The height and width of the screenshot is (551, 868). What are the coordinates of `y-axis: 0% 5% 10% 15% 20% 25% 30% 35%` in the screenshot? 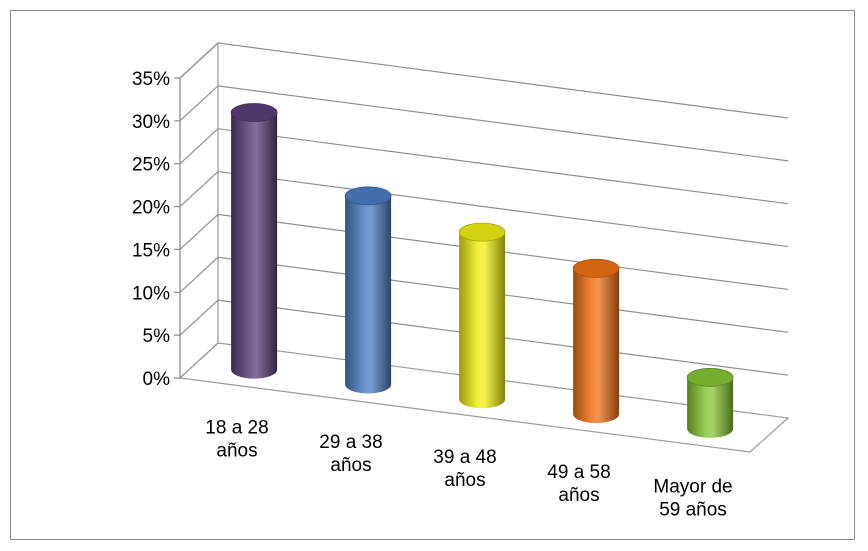 It's located at (156, 229).